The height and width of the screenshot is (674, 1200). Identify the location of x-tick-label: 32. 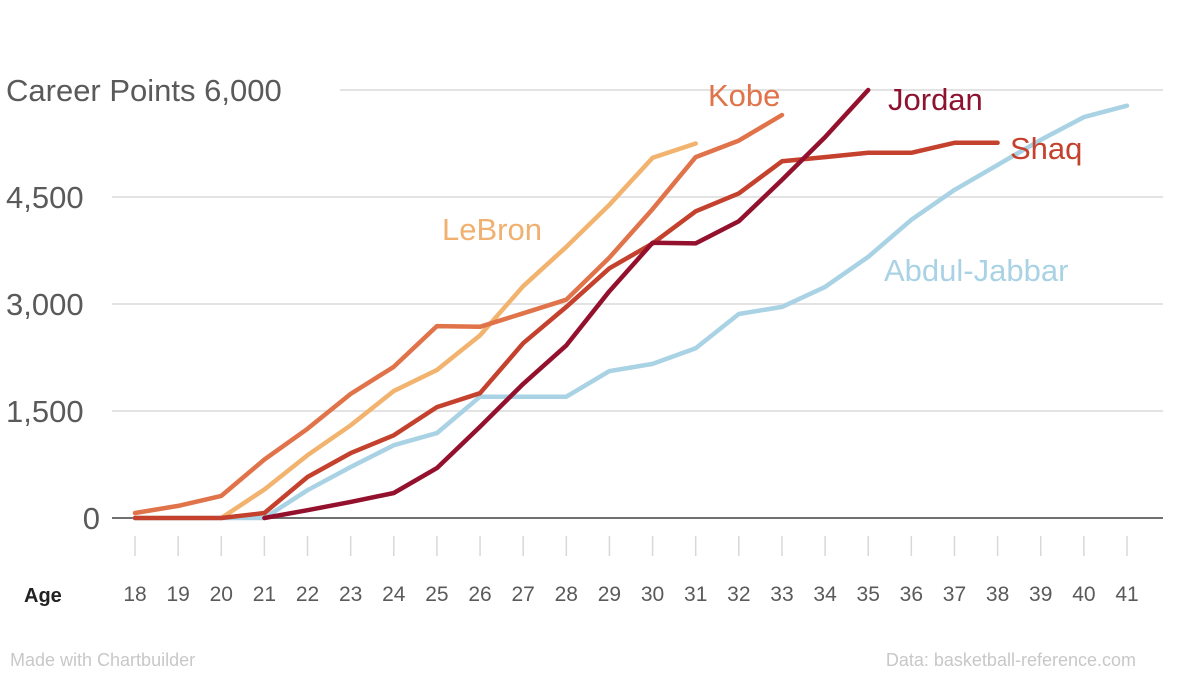
(738, 594).